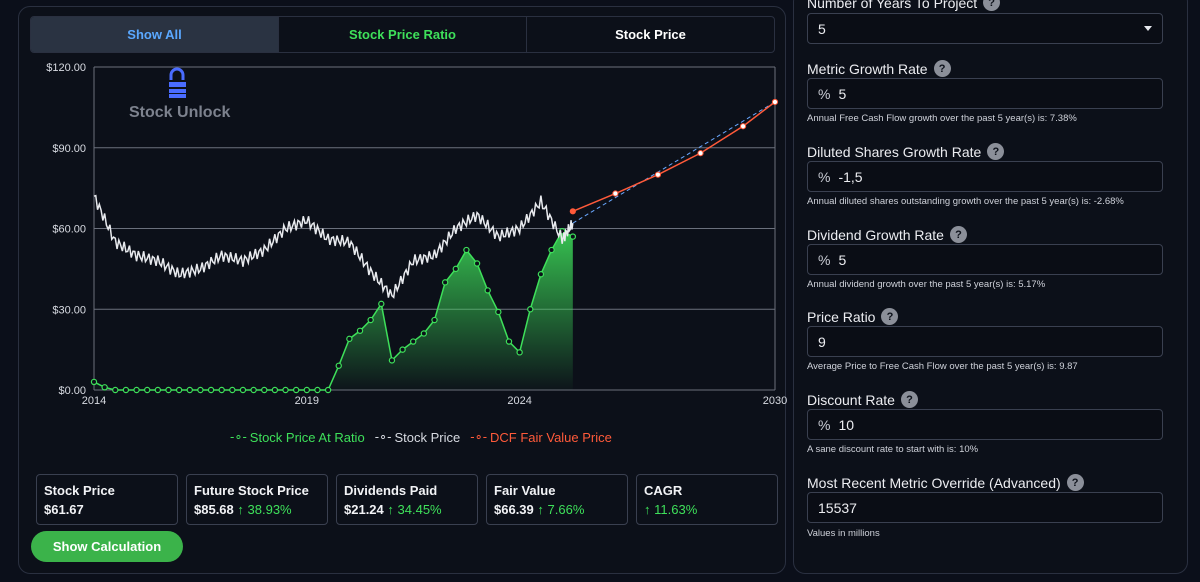 The image size is (1200, 582). I want to click on legend-item-ratio: -∘- Stock Price At Ratio, so click(297, 437).